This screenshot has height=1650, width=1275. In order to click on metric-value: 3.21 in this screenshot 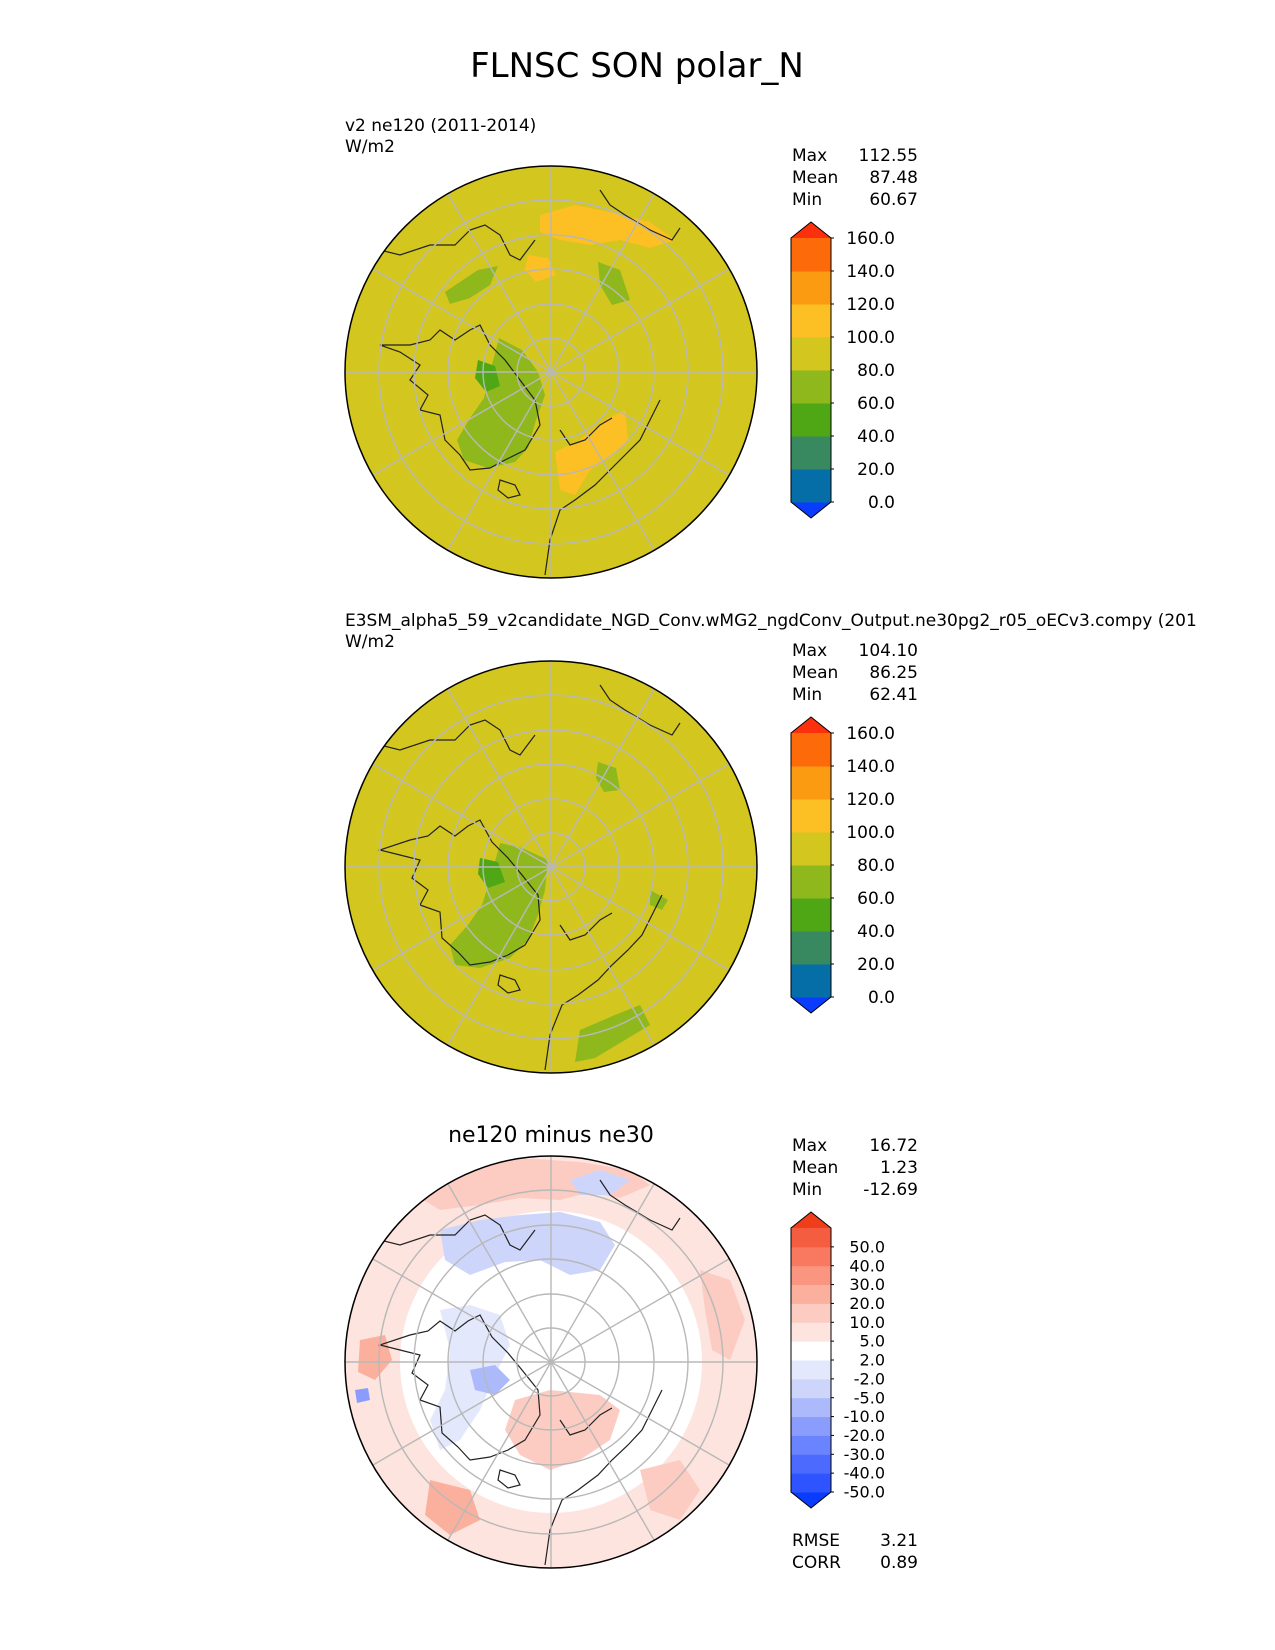, I will do `click(899, 1541)`.